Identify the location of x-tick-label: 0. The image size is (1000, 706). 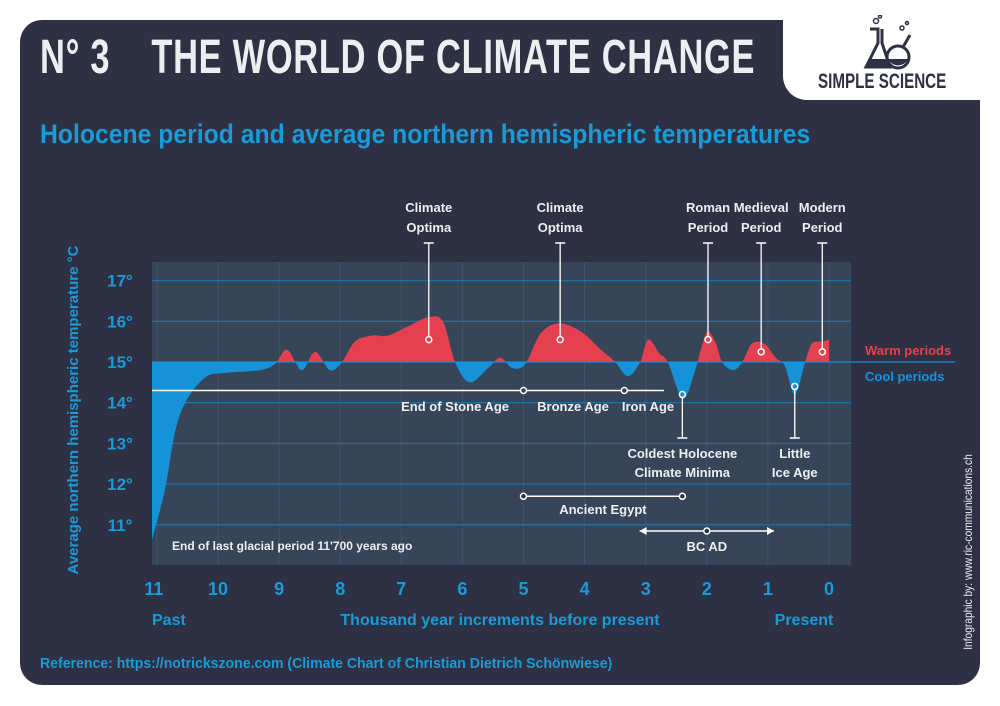
(829, 589).